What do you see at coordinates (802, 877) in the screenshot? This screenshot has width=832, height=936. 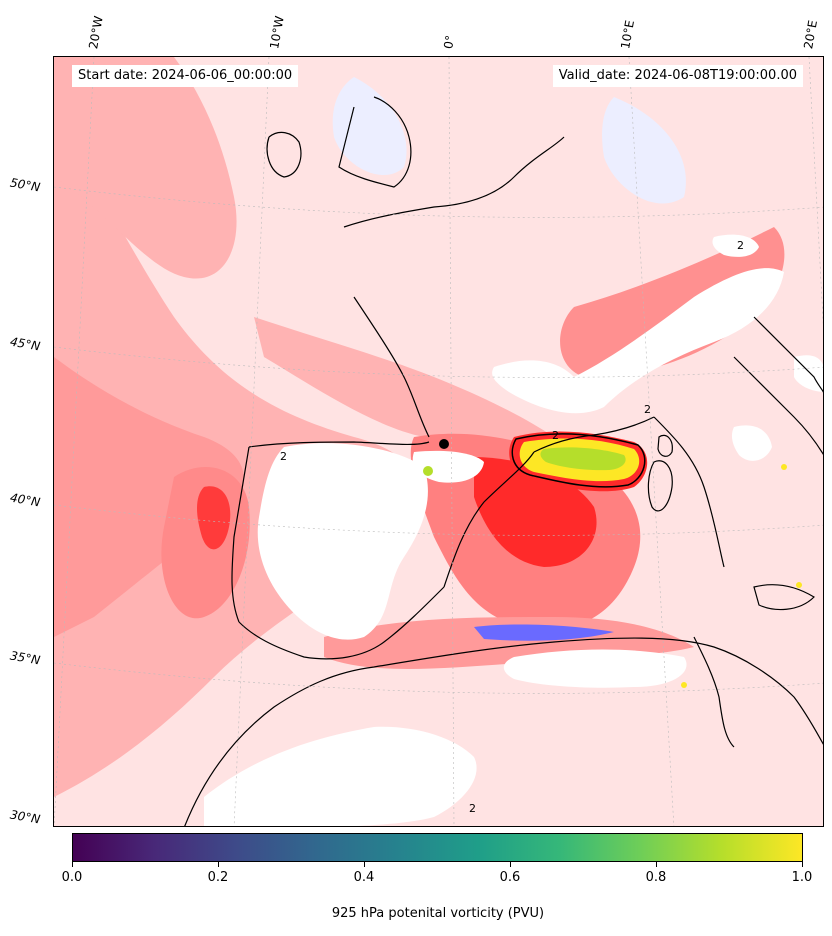 I see `colorbar-label-5: 1.0` at bounding box center [802, 877].